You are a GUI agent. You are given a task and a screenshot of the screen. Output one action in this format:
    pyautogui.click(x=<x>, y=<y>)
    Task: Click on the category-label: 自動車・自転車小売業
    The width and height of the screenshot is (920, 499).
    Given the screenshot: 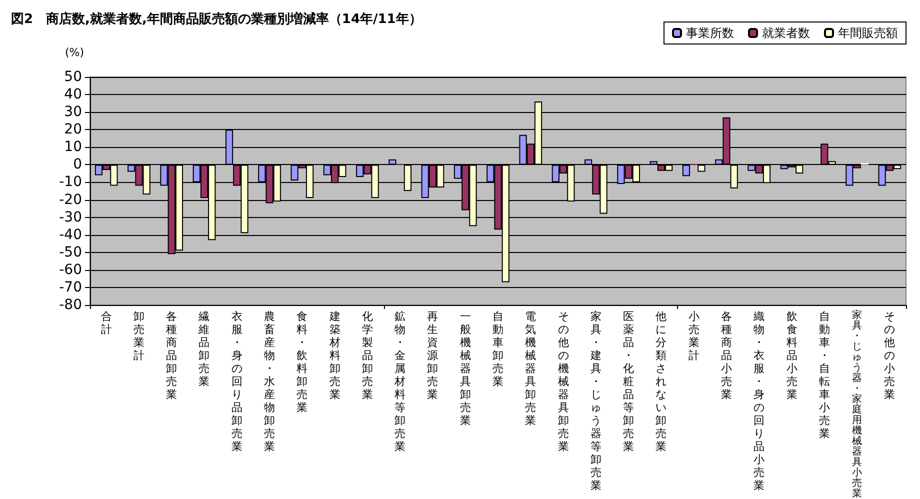 What is the action you would take?
    pyautogui.click(x=824, y=375)
    